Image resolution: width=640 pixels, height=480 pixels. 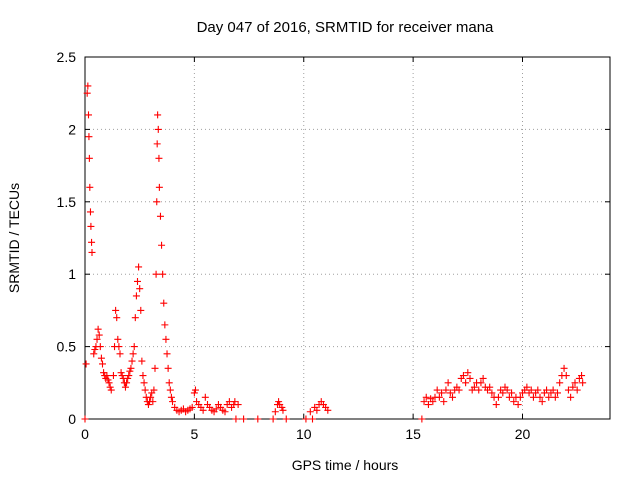 I want to click on x-tick-label: 15, so click(x=413, y=434).